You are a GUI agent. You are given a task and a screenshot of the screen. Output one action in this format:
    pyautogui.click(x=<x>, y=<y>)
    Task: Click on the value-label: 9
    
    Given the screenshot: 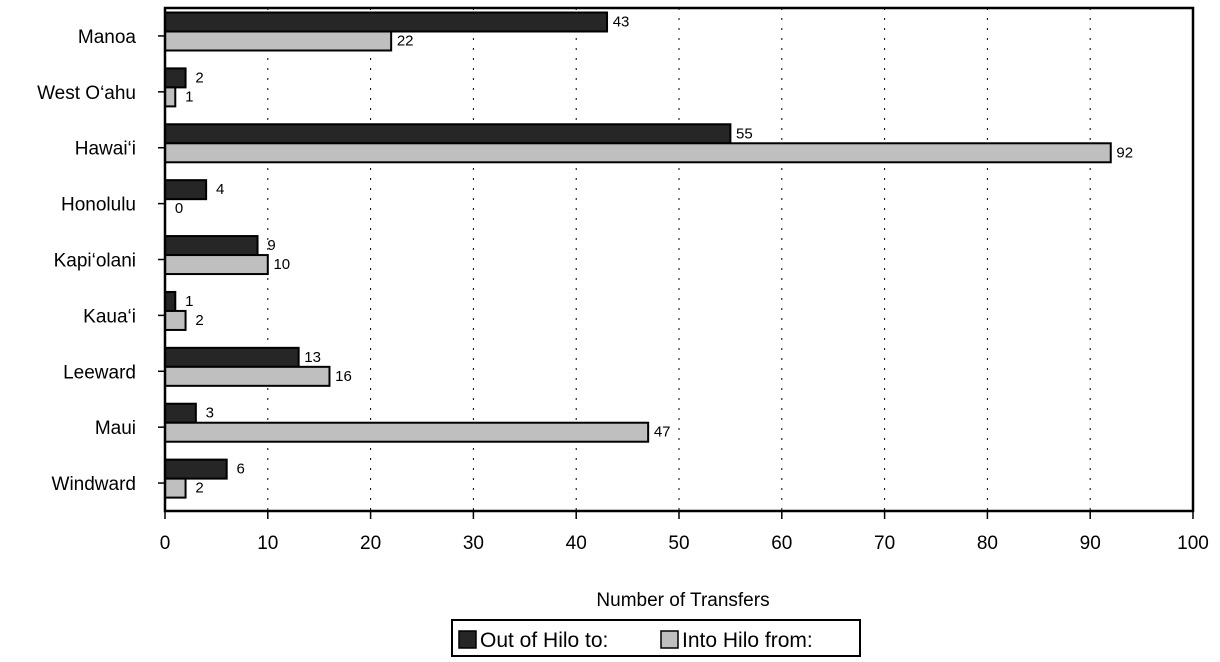 What is the action you would take?
    pyautogui.click(x=271, y=245)
    